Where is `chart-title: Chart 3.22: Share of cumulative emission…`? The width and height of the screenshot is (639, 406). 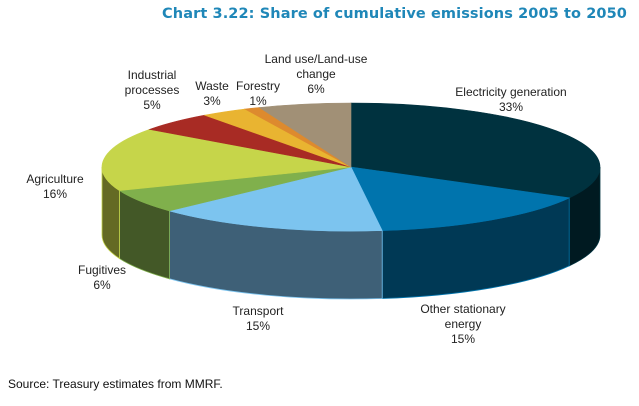 chart-title: Chart 3.22: Share of cumulative emission… is located at coordinates (394, 14).